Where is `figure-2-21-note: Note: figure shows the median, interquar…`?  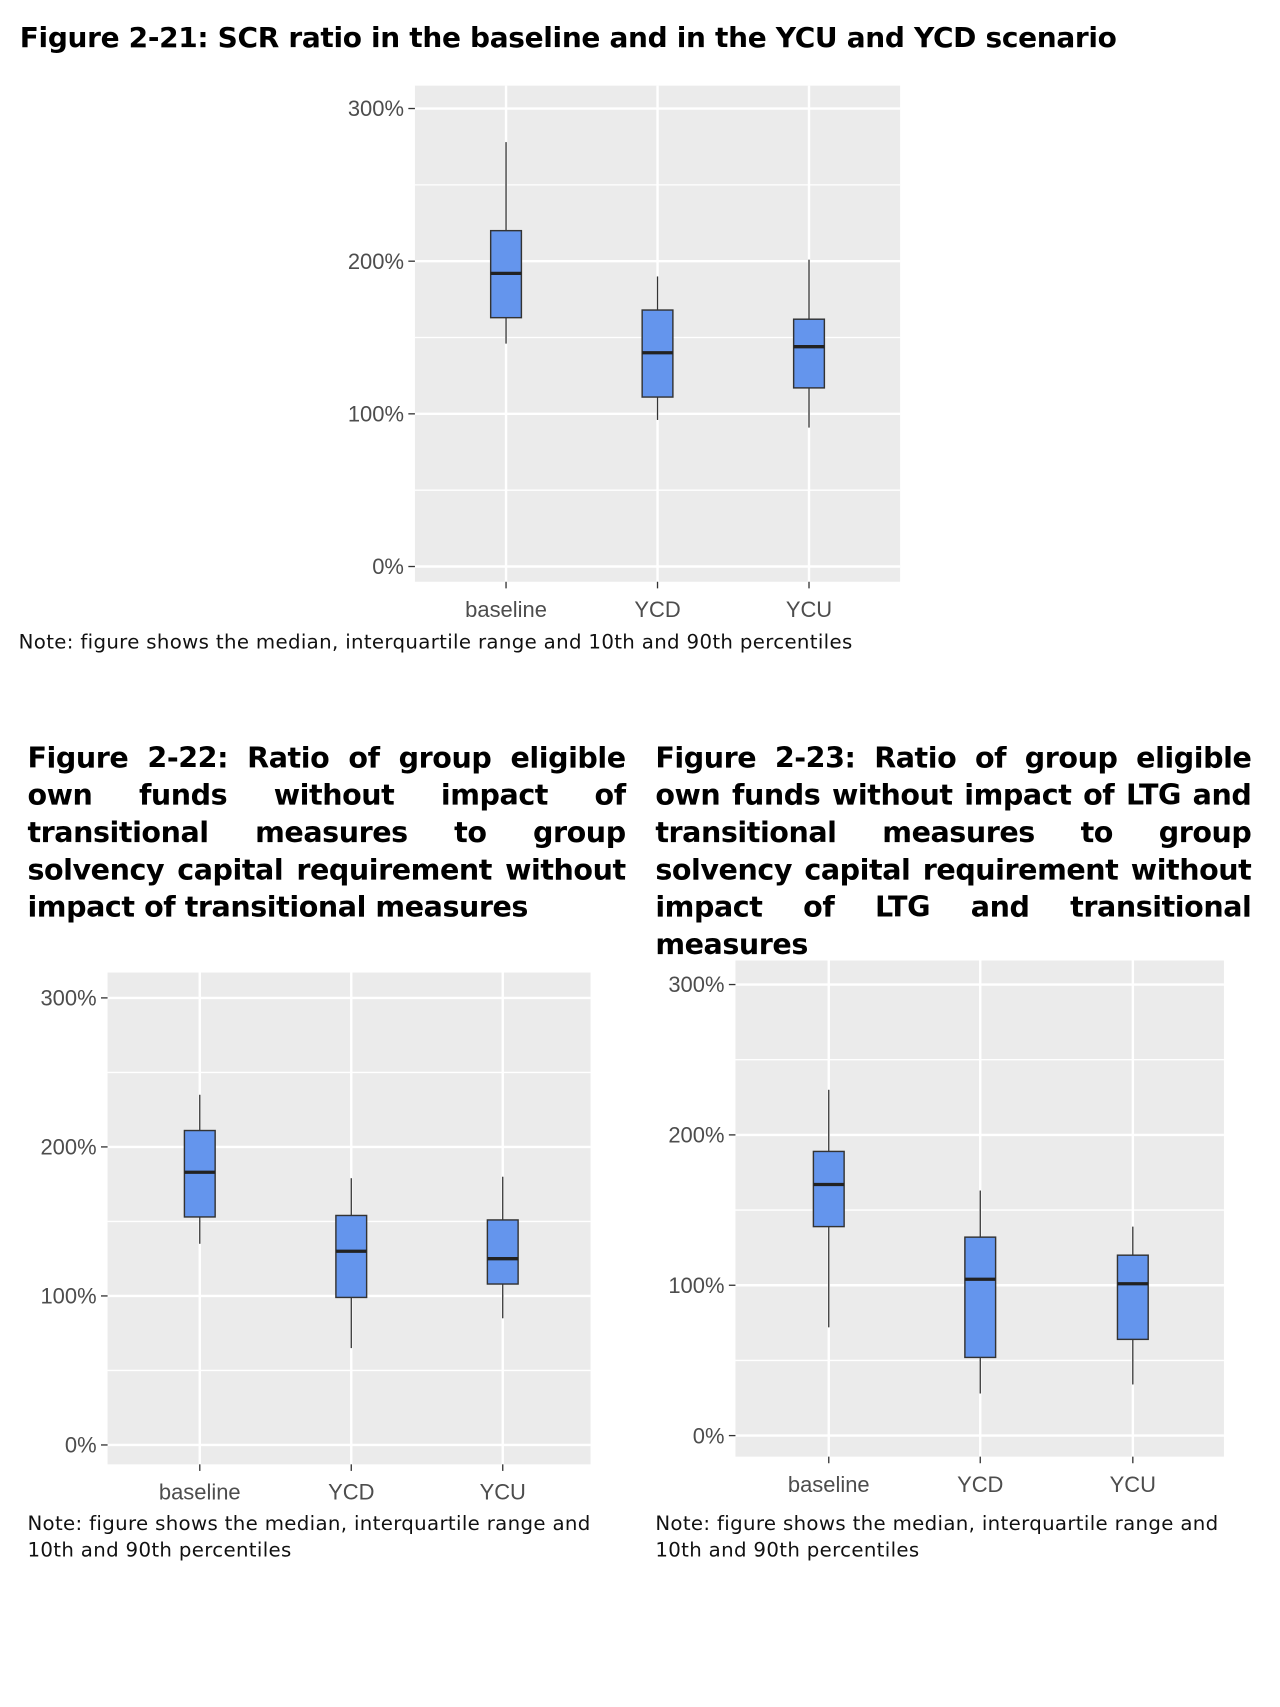
figure-2-21-note: Note: figure shows the median, interquar… is located at coordinates (435, 643).